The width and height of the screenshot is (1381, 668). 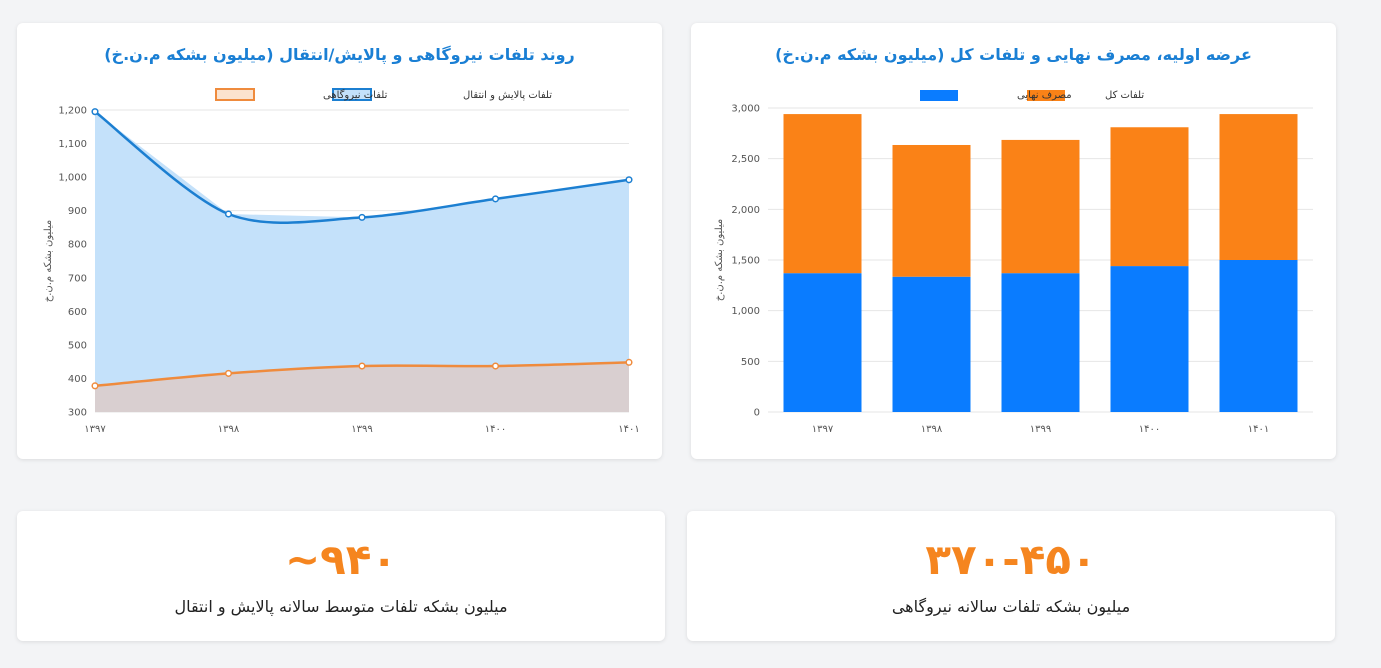 I want to click on stat-value-refining-losses: ۹۴۰~, so click(x=341, y=559).